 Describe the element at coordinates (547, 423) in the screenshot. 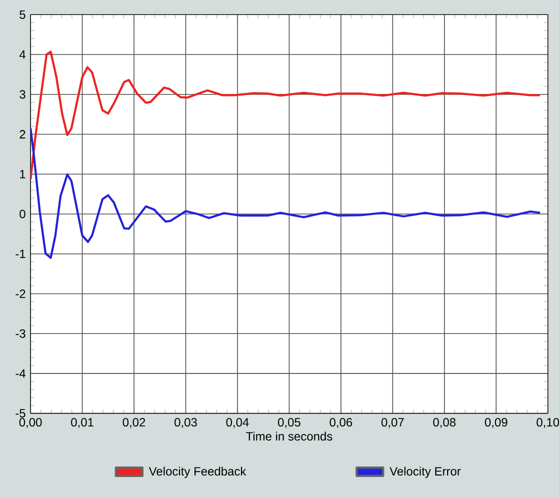

I see `x-tick-label: 0,10` at that location.